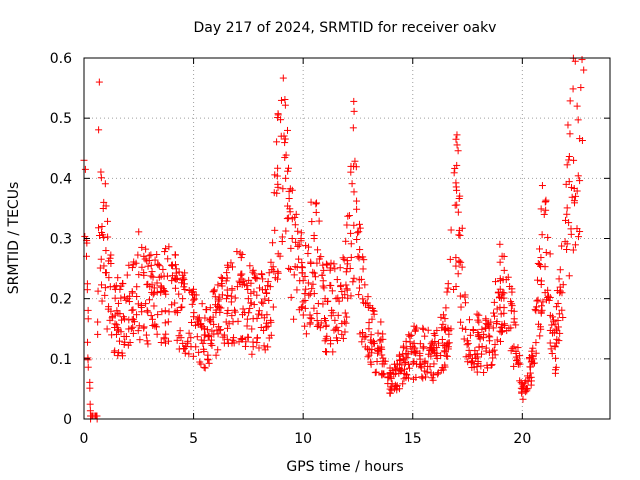 The image size is (640, 480). Describe the element at coordinates (61, 240) in the screenshot. I see `y-tick-label: 0.3` at that location.